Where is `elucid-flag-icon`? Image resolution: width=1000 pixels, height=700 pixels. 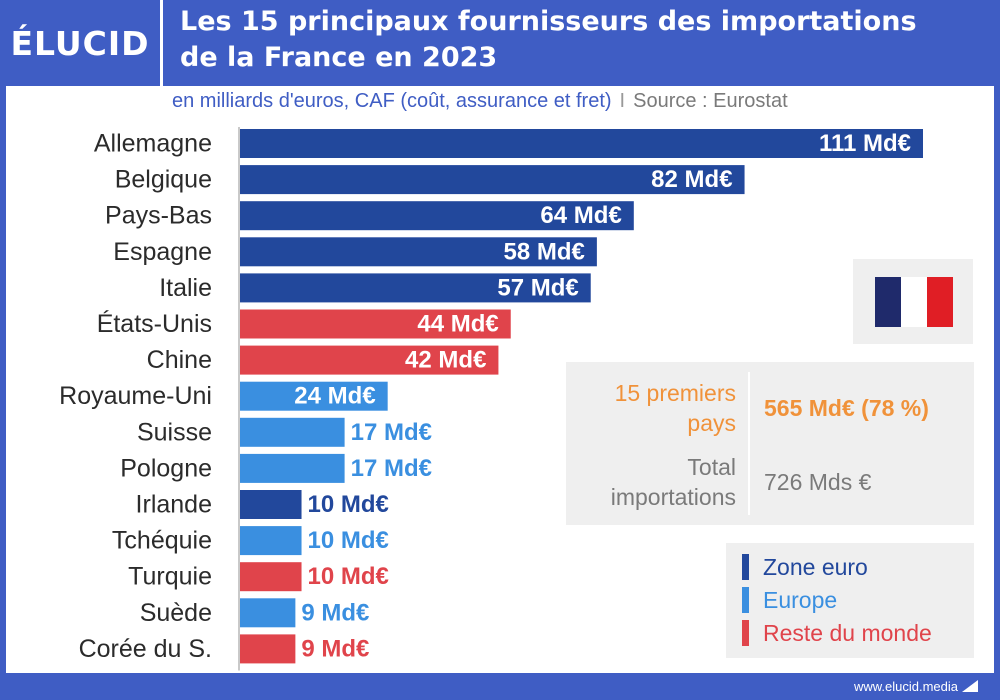
elucid-flag-icon is located at coordinates (970, 686).